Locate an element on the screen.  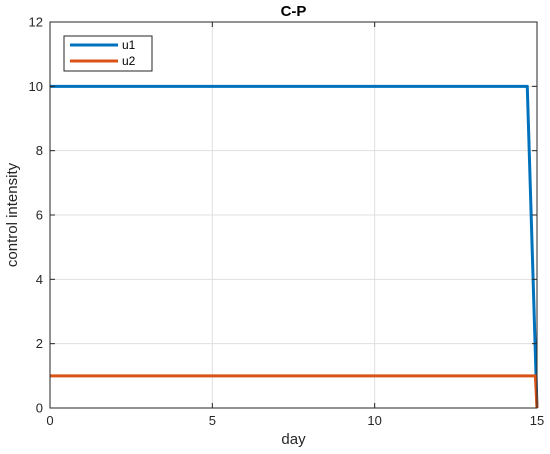
x-axis-label: day is located at coordinates (293, 439).